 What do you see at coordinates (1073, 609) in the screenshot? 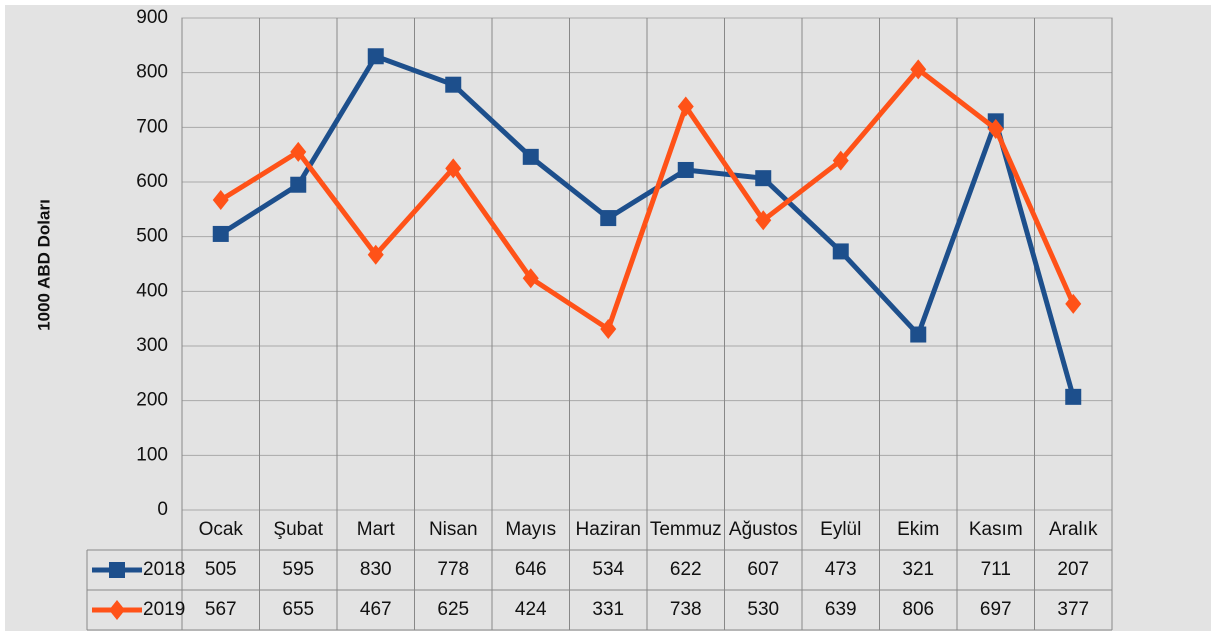
I see `table-value: 377` at bounding box center [1073, 609].